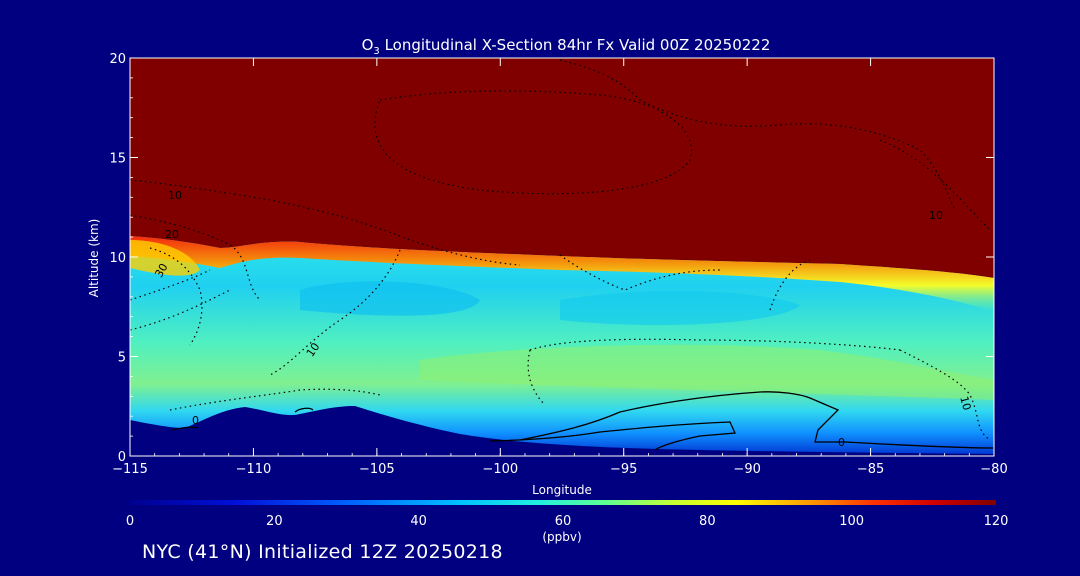 The width and height of the screenshot is (1080, 576). I want to click on x-tick-label: −90, so click(746, 469).